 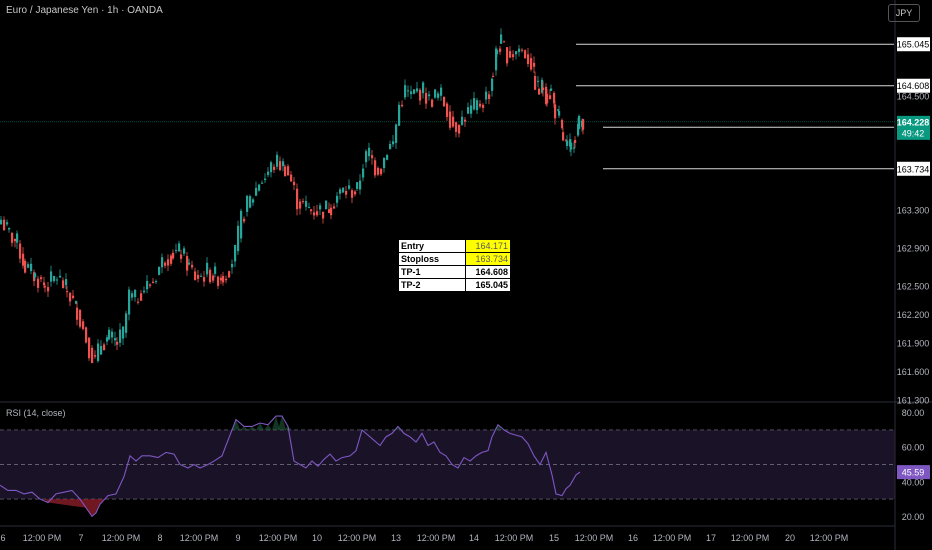 What do you see at coordinates (913, 372) in the screenshot?
I see `price-tick-label: 161.600` at bounding box center [913, 372].